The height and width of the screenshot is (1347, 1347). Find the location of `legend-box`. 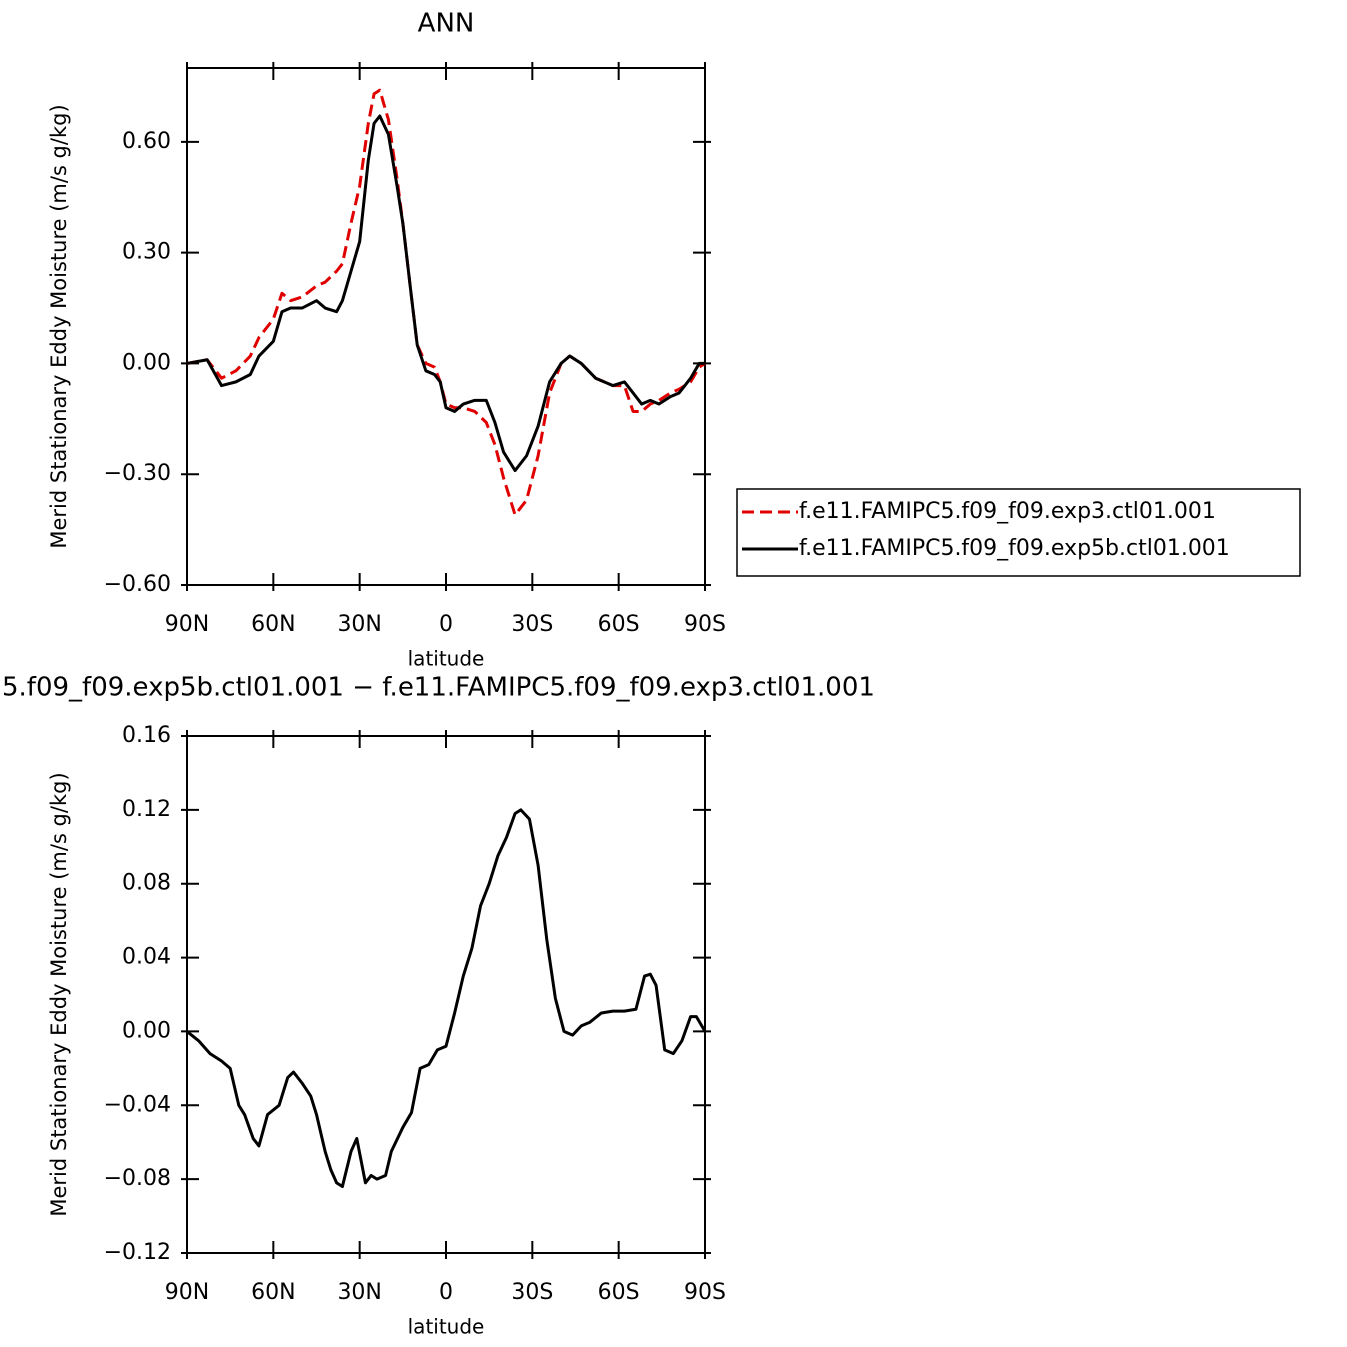

legend-box is located at coordinates (1018, 532).